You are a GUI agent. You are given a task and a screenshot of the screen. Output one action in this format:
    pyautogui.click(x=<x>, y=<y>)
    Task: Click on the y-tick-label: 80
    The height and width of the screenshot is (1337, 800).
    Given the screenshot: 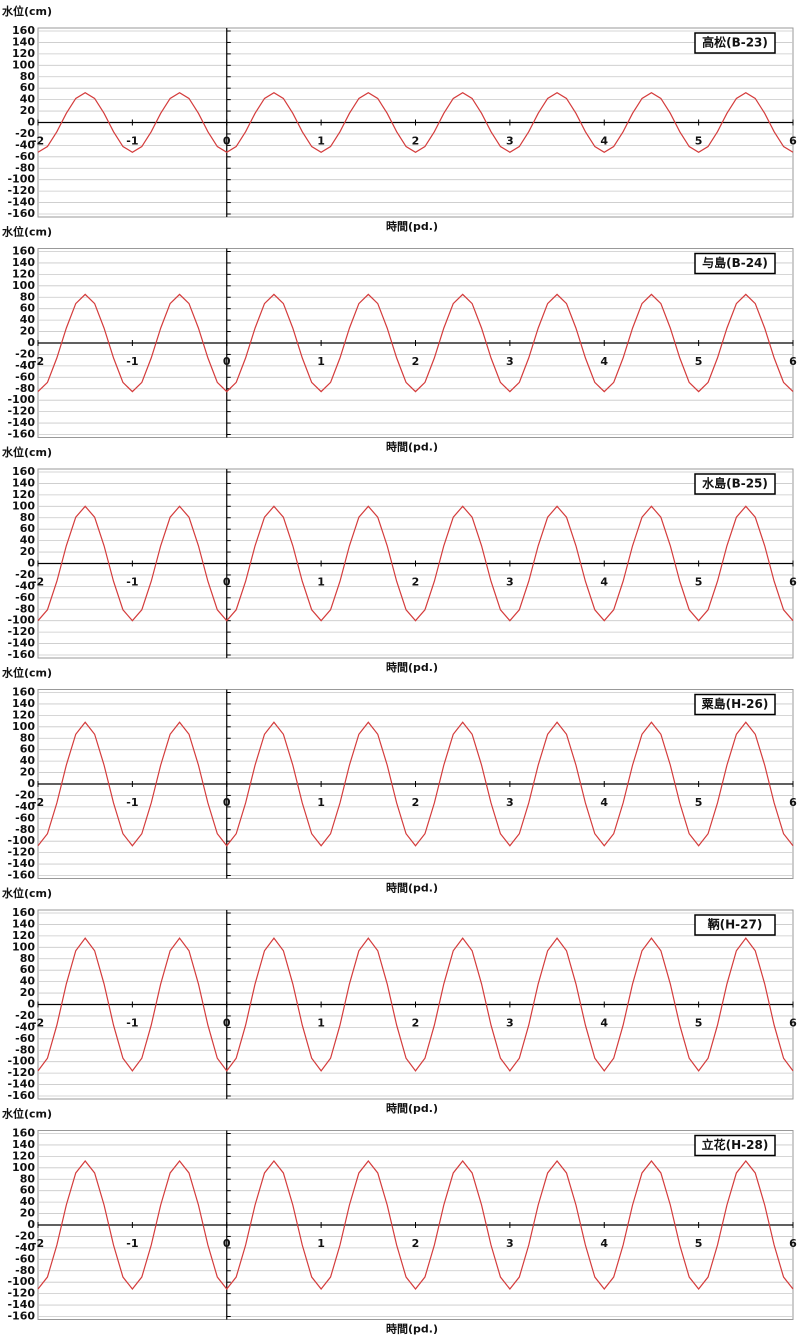 What is the action you would take?
    pyautogui.click(x=28, y=296)
    